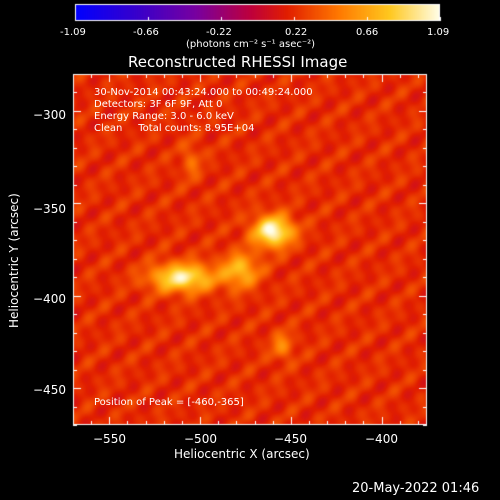 This screenshot has width=500, height=500. Describe the element at coordinates (146, 32) in the screenshot. I see `colorbar-tick-label: -0.66` at that location.